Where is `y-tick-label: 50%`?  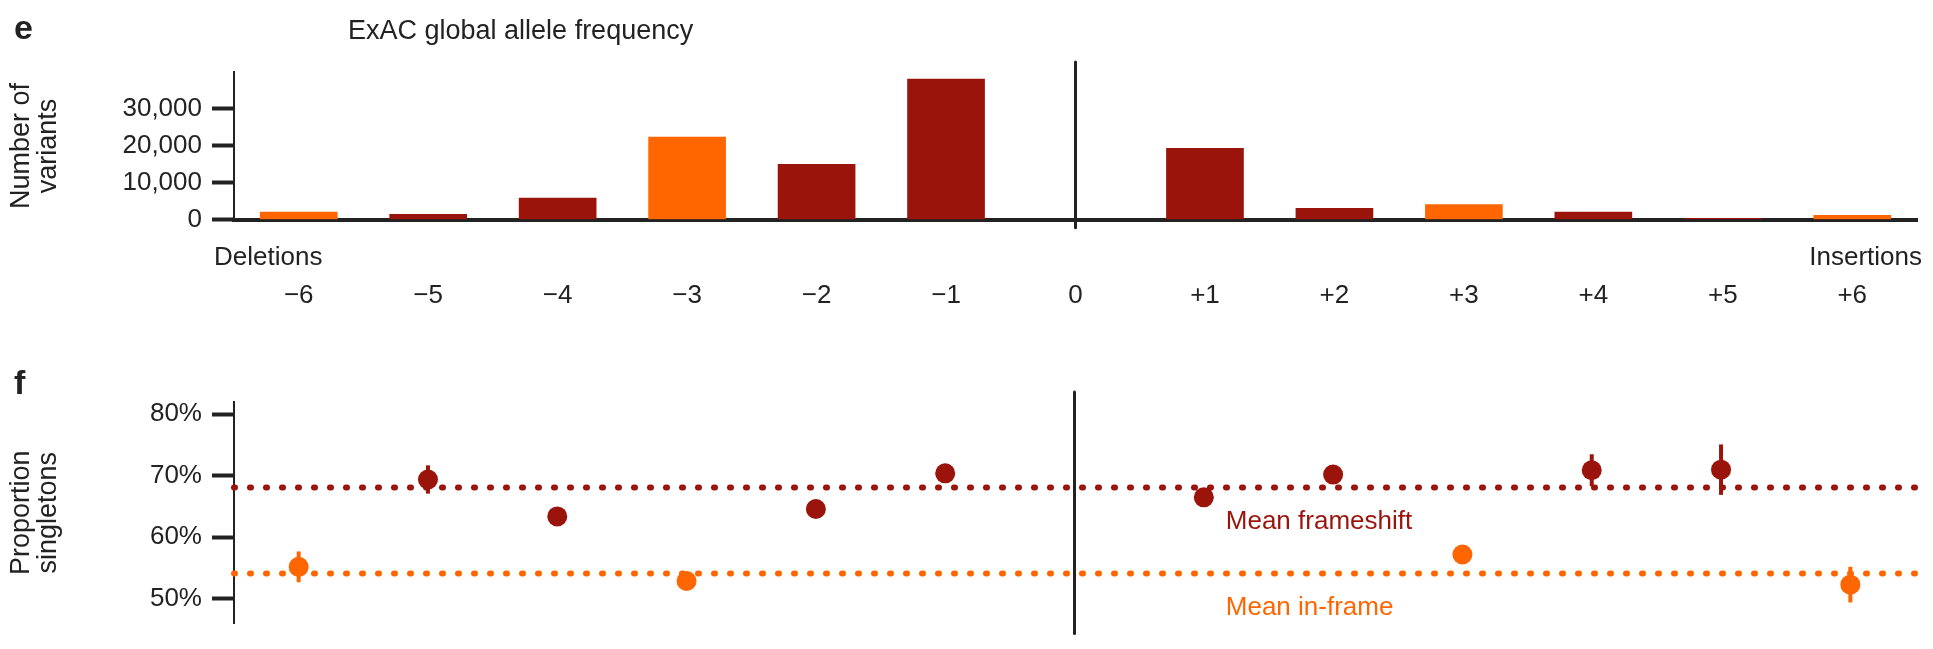 y-tick-label: 50% is located at coordinates (175, 596).